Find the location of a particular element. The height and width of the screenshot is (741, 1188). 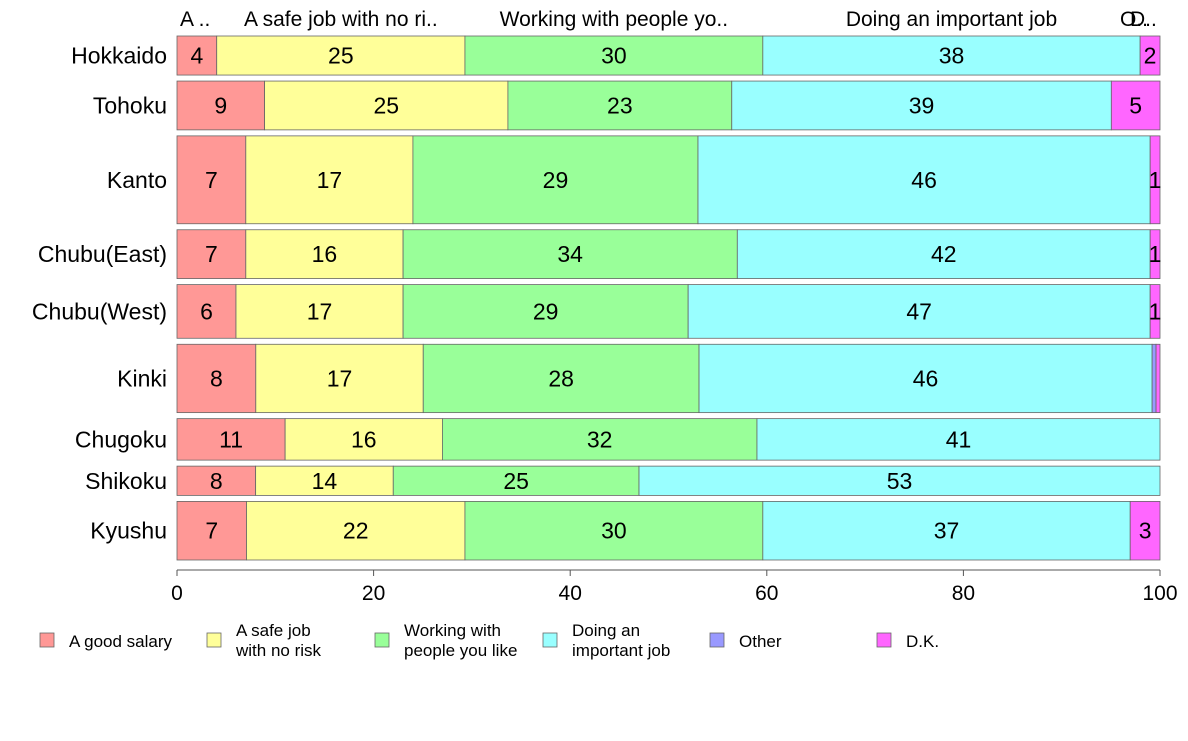

data-label: 14 is located at coordinates (325, 481).